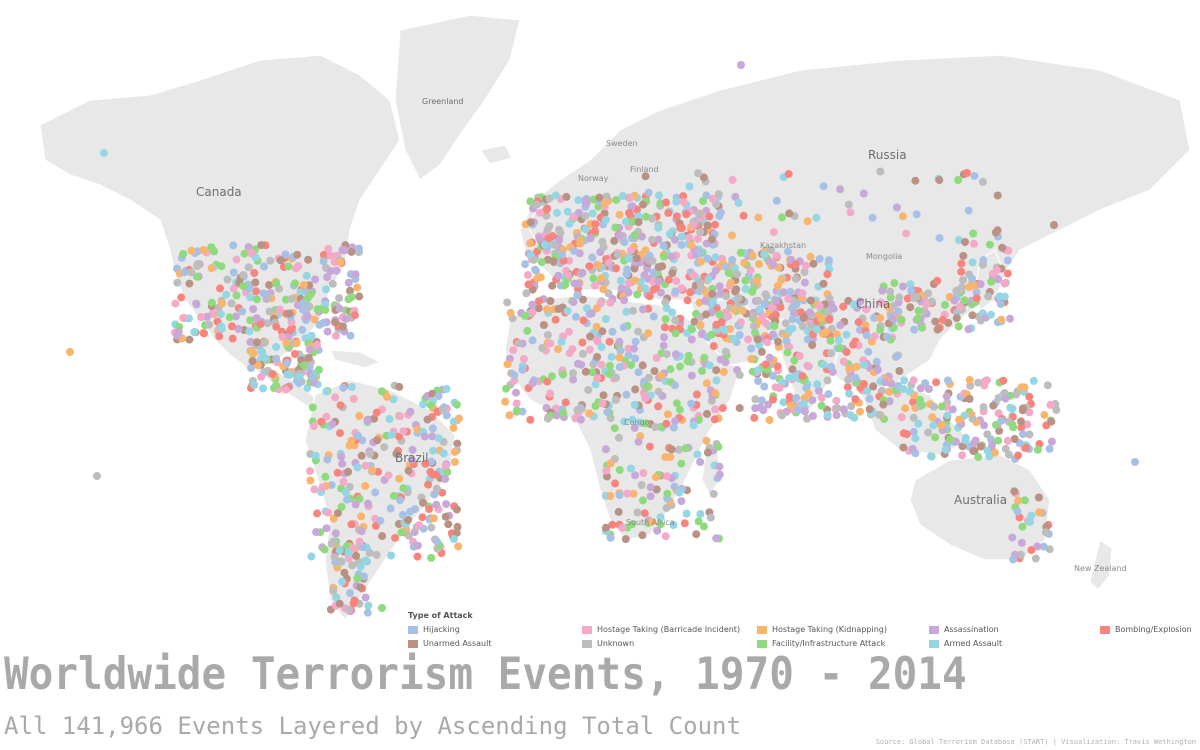  Describe the element at coordinates (441, 629) in the screenshot. I see `legend-label: Hijacking` at that location.